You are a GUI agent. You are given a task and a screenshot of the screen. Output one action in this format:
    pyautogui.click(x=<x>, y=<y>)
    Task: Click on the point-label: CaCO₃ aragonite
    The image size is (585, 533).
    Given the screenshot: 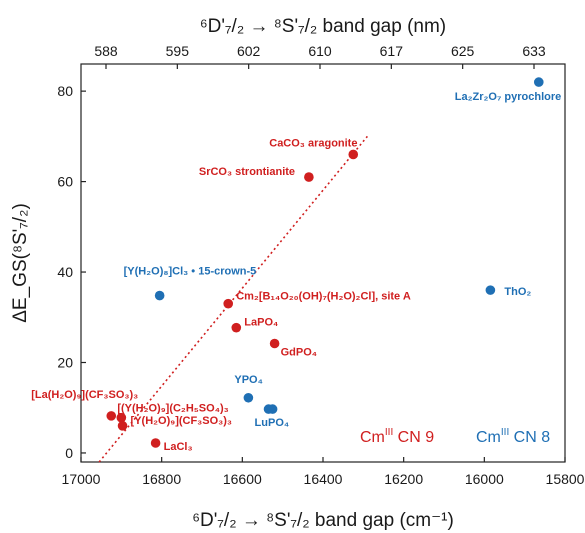 What is the action you would take?
    pyautogui.click(x=313, y=143)
    